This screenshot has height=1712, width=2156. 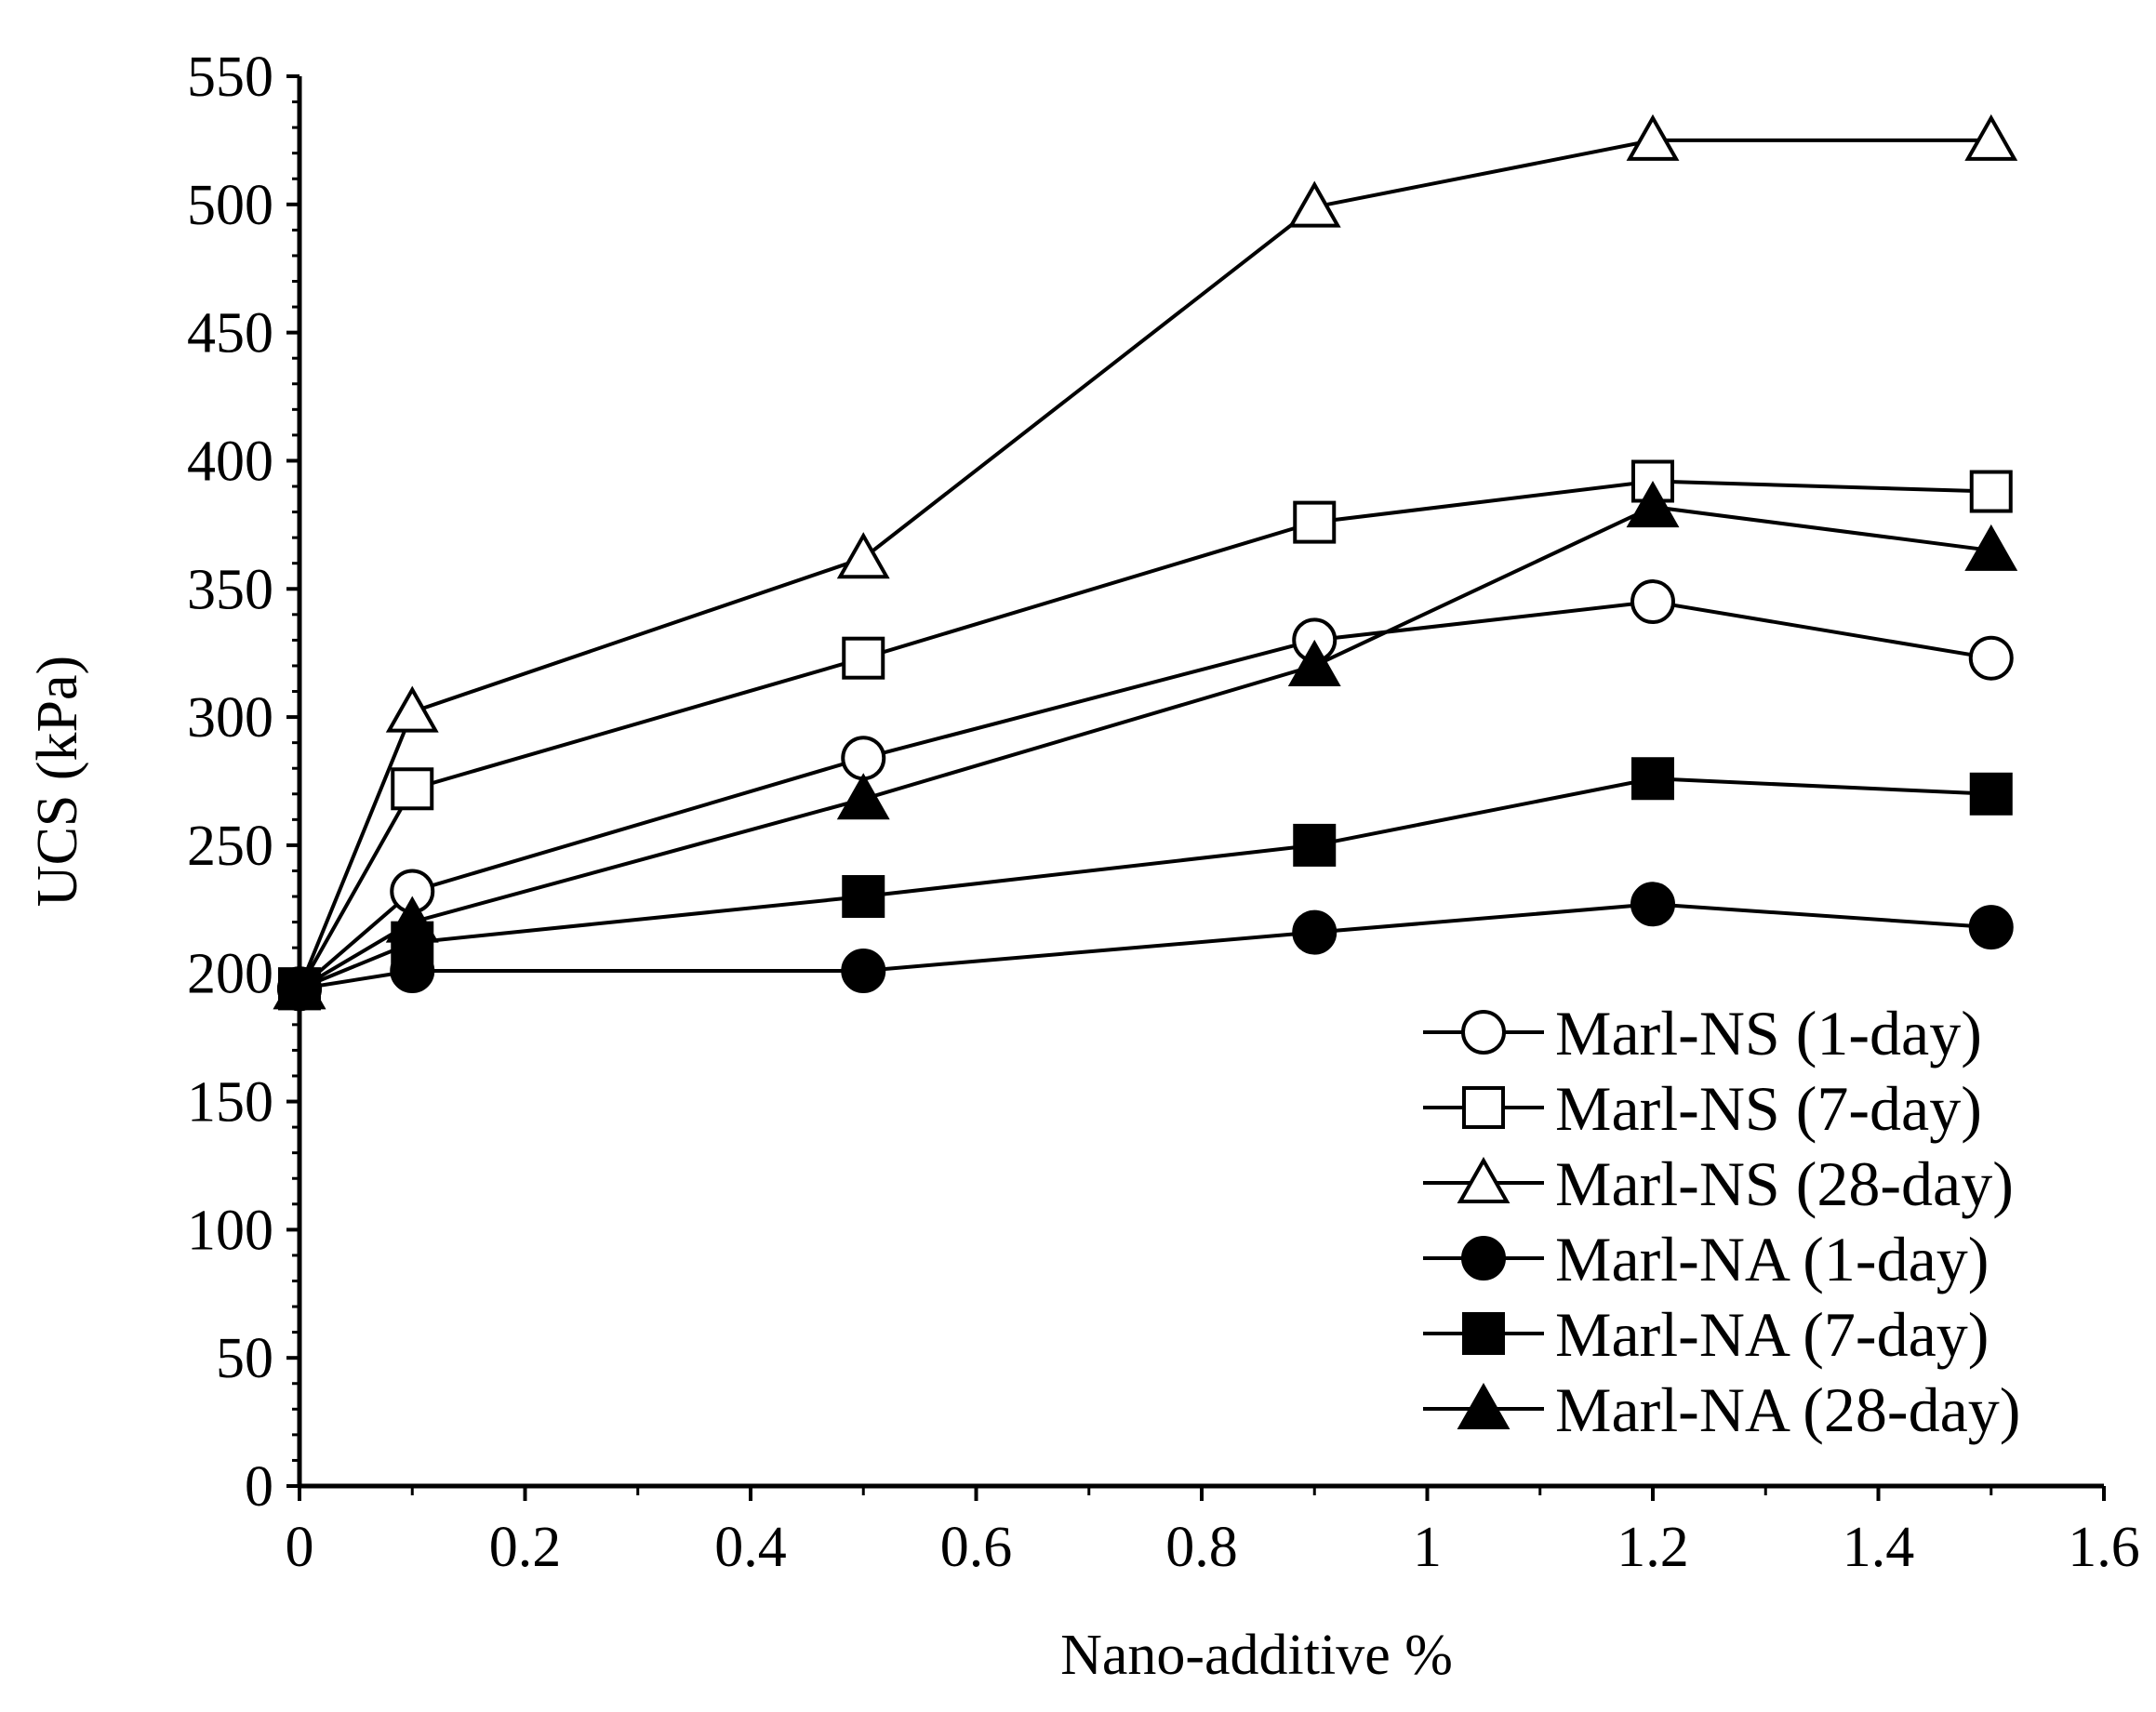 I want to click on y-tick-label: 500, so click(x=230, y=205).